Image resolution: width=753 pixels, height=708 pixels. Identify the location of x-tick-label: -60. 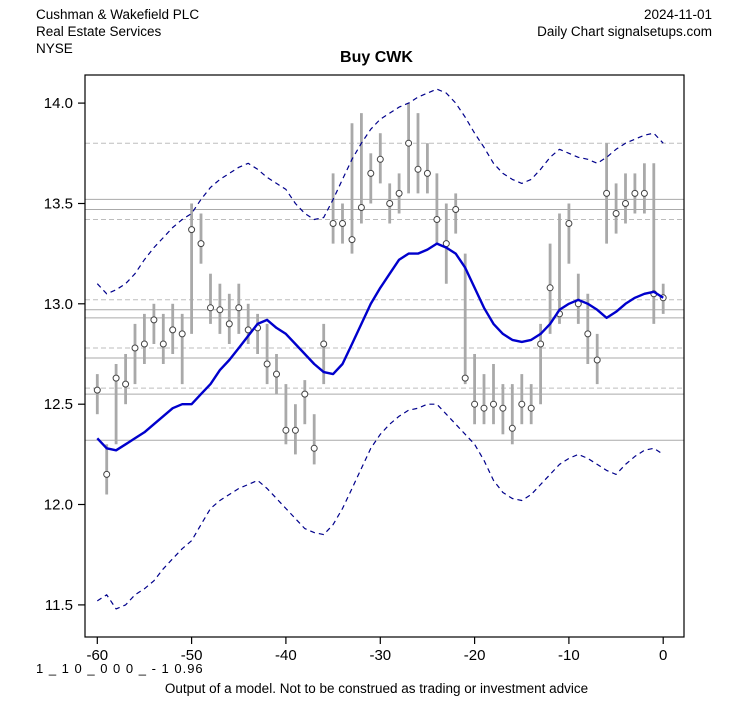
(97, 655).